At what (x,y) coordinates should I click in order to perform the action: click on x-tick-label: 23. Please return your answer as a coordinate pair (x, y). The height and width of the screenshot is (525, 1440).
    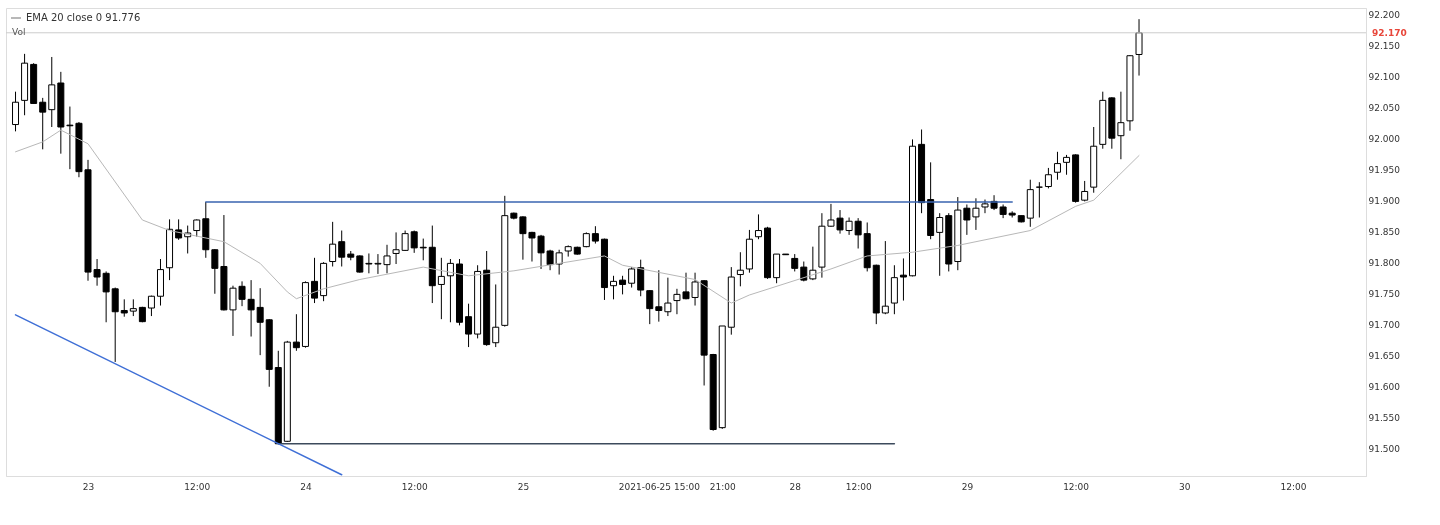
    Looking at the image, I should click on (88, 486).